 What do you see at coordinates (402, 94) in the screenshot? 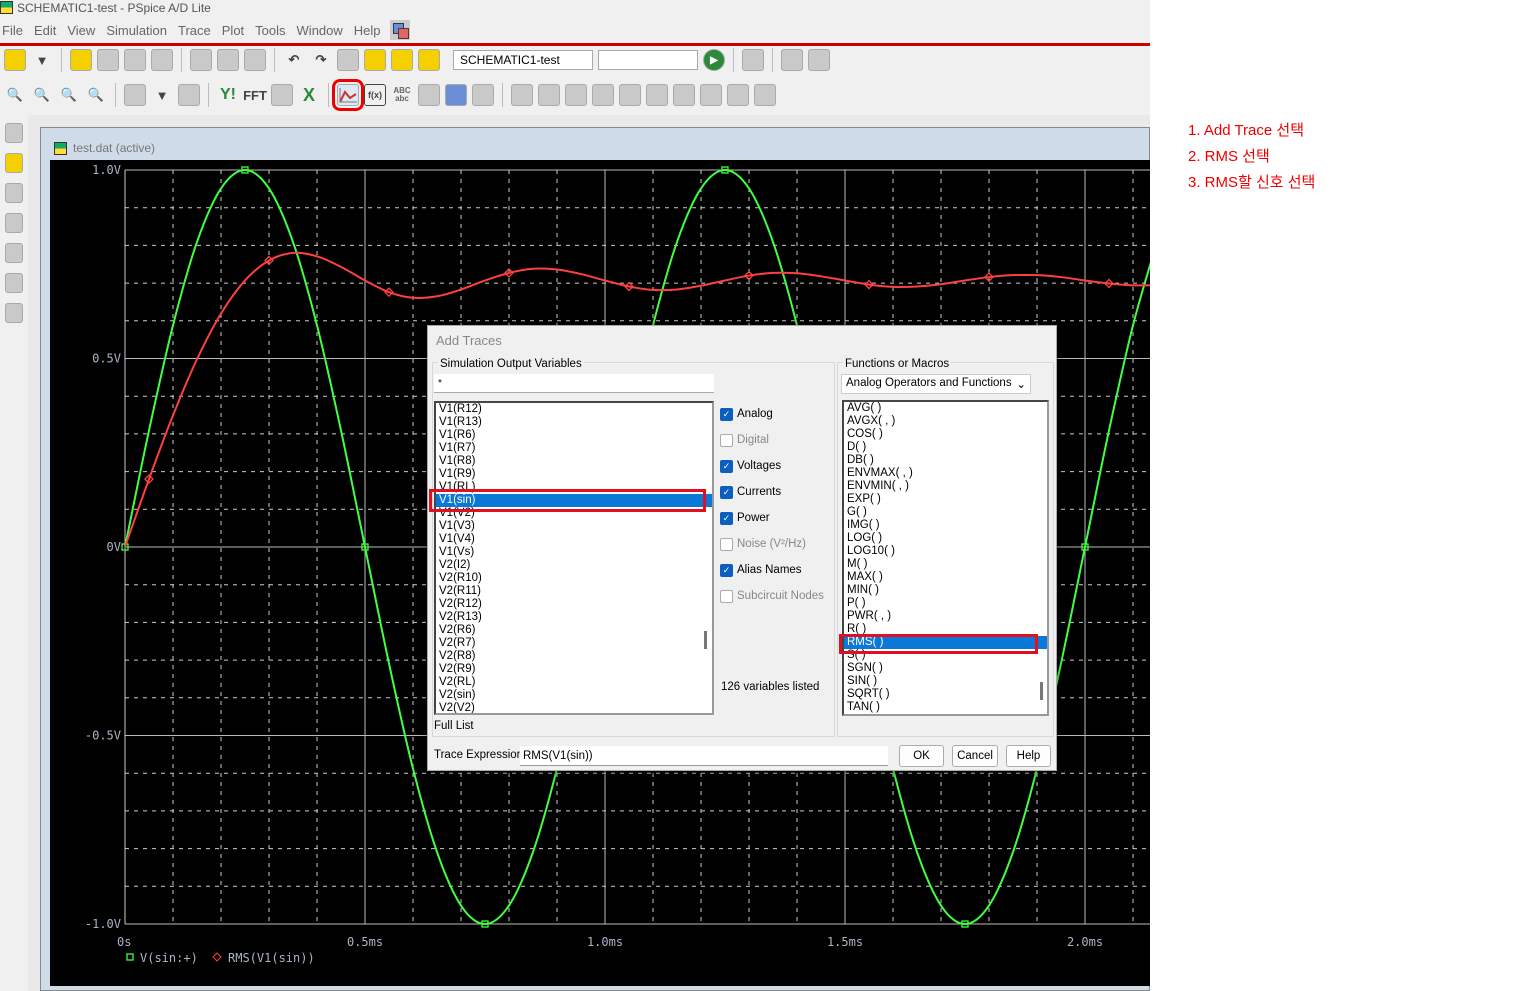
I see `text-label-icon: ABC abc` at bounding box center [402, 94].